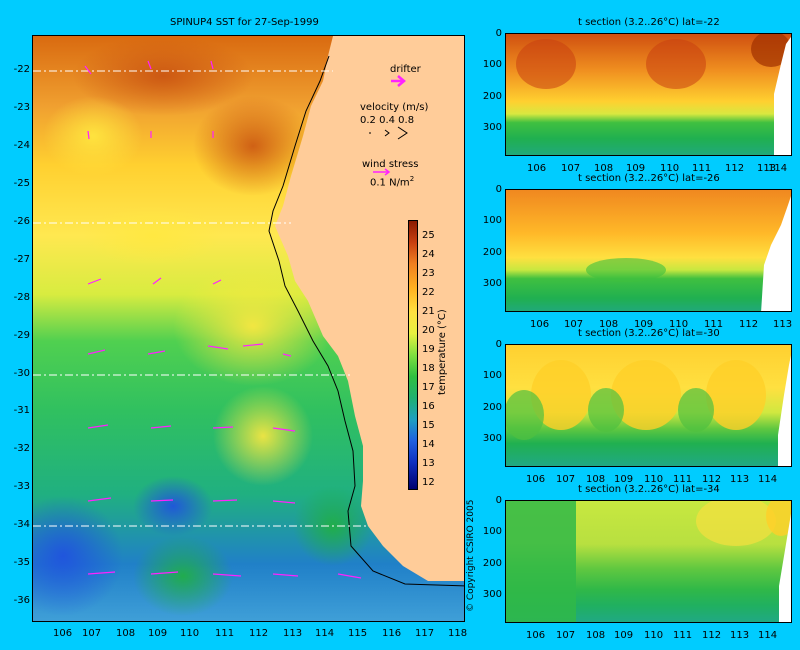 The height and width of the screenshot is (650, 800). What do you see at coordinates (648, 405) in the screenshot?
I see `section-3-canvas` at bounding box center [648, 405].